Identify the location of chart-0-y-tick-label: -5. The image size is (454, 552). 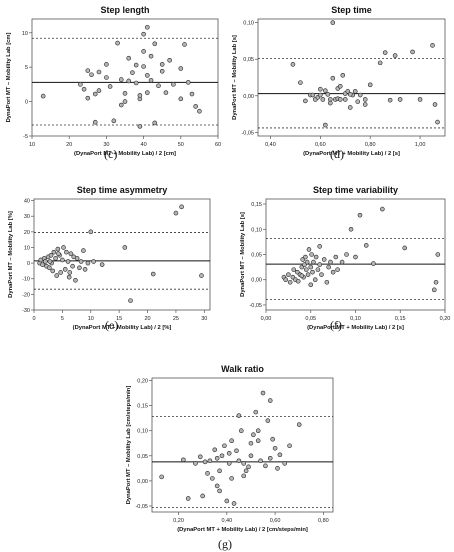
(25, 137).